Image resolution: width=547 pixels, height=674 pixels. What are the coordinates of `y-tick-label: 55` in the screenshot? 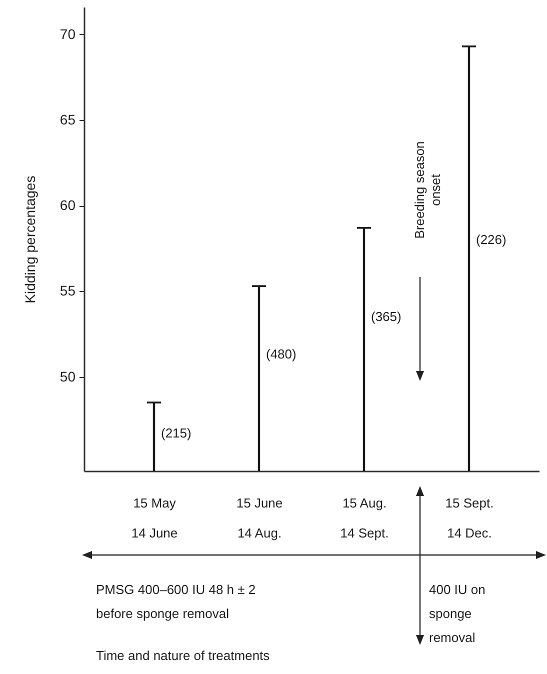 It's located at (68, 290).